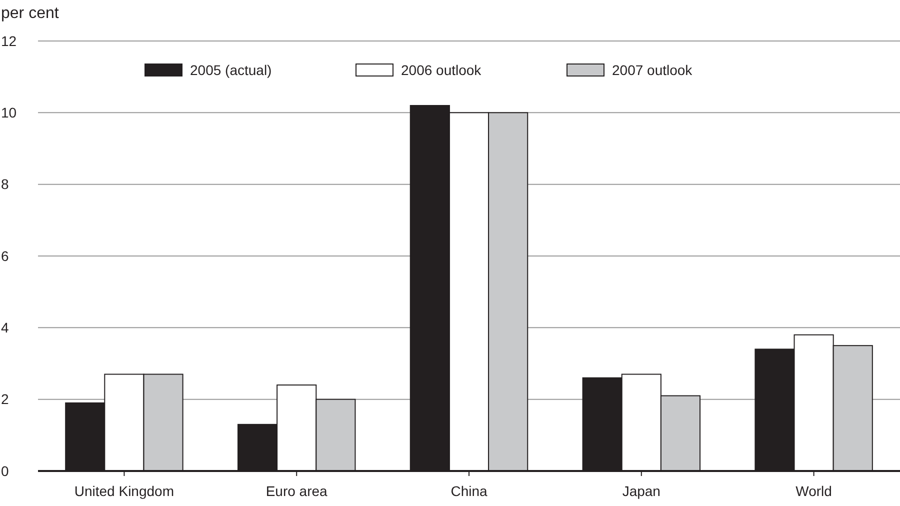  I want to click on y-tick-label: 12, so click(9, 40).